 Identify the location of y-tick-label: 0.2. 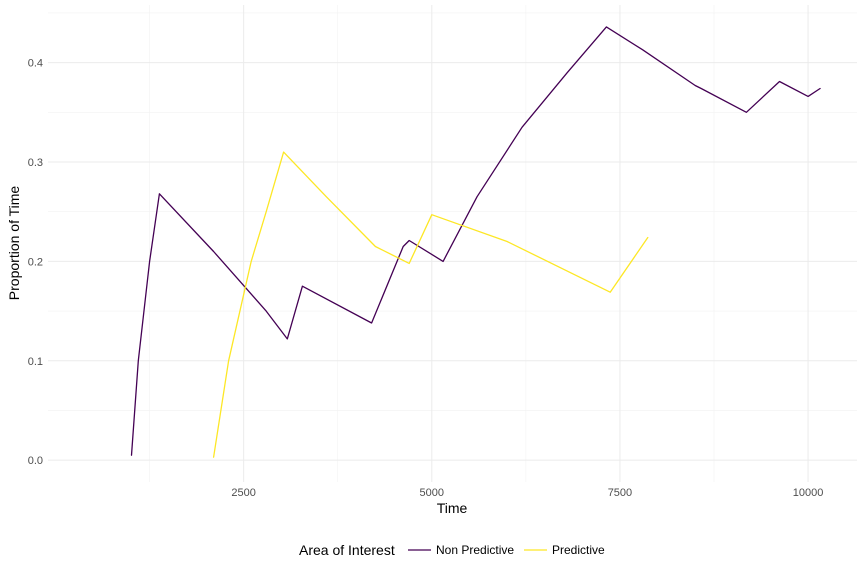
(35, 262).